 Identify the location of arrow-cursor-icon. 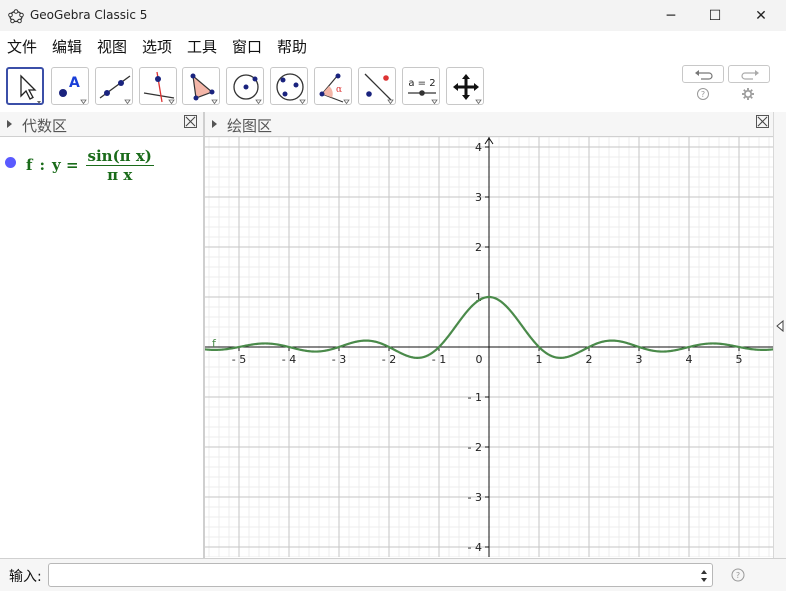
(30, 89).